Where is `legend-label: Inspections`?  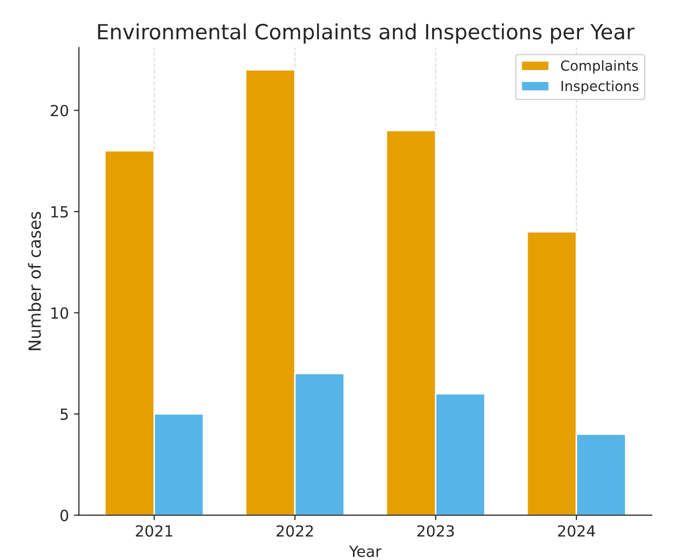
legend-label: Inspections is located at coordinates (600, 87).